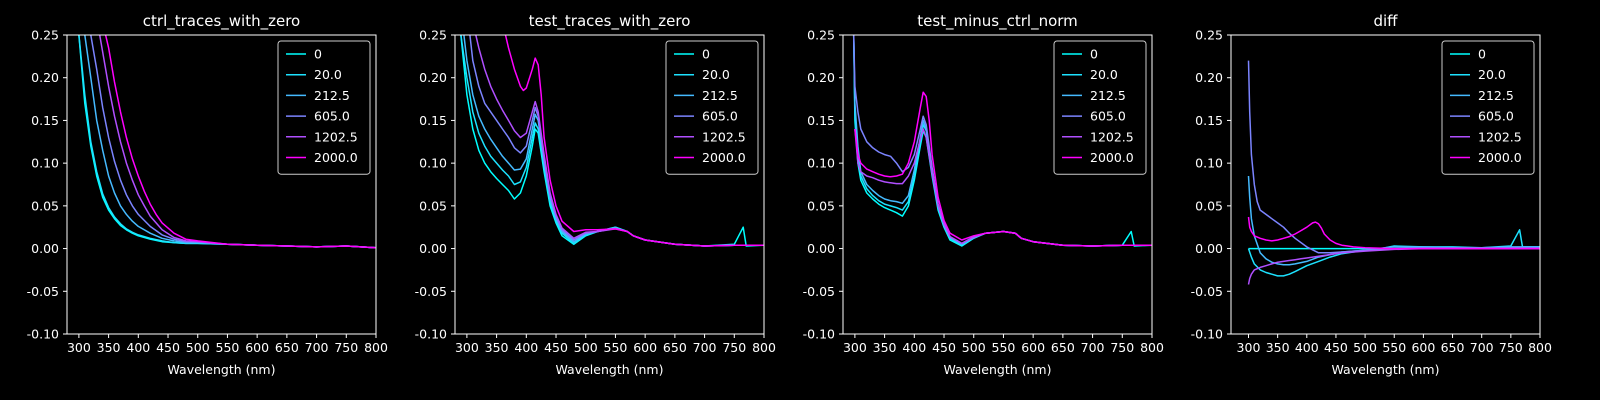 The height and width of the screenshot is (400, 1600). I want to click on chart-title: diff, so click(1385, 21).